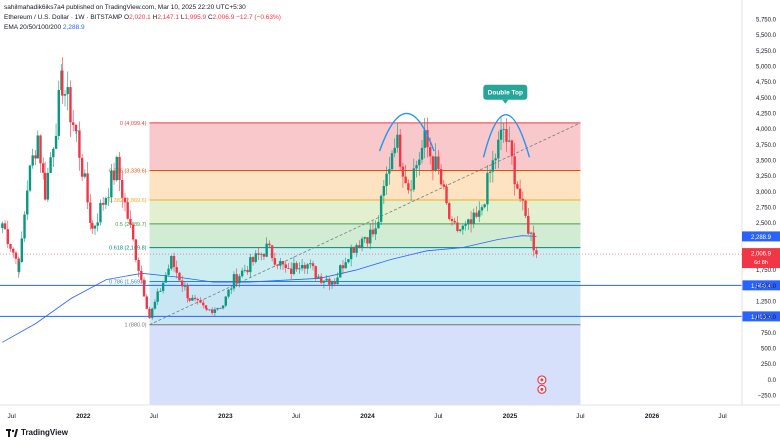 The height and width of the screenshot is (448, 780). What do you see at coordinates (127, 283) in the screenshot?
I see `fib-level-label: 0.786 (1,569.4)` at bounding box center [127, 283].